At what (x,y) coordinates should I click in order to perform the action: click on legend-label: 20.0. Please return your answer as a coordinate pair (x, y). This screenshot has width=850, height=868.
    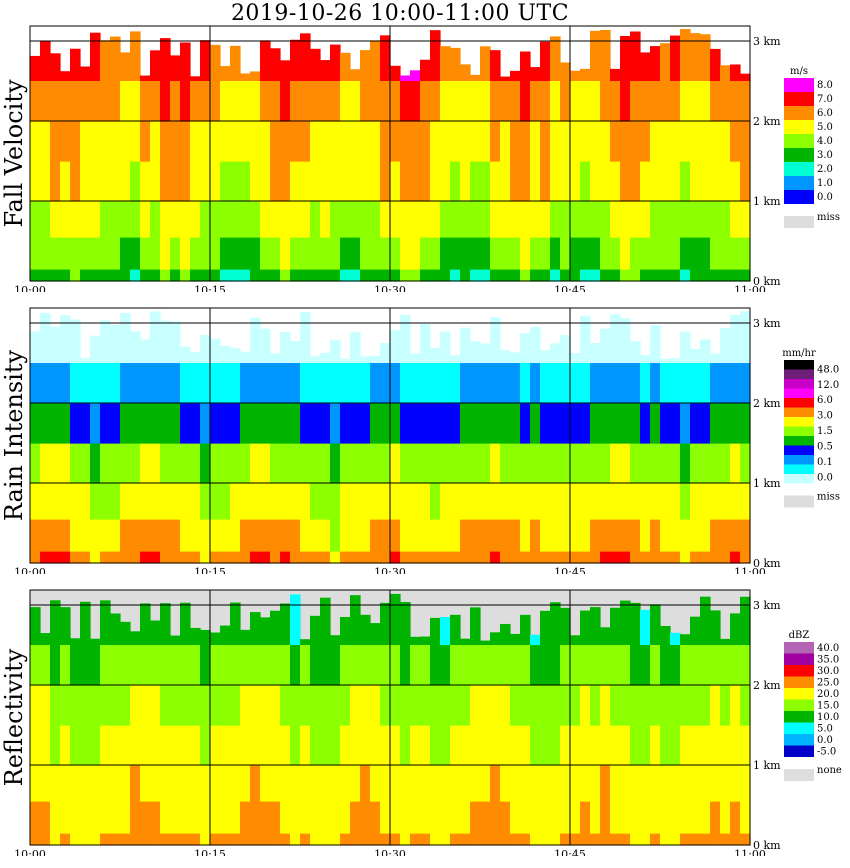
    Looking at the image, I should click on (828, 694).